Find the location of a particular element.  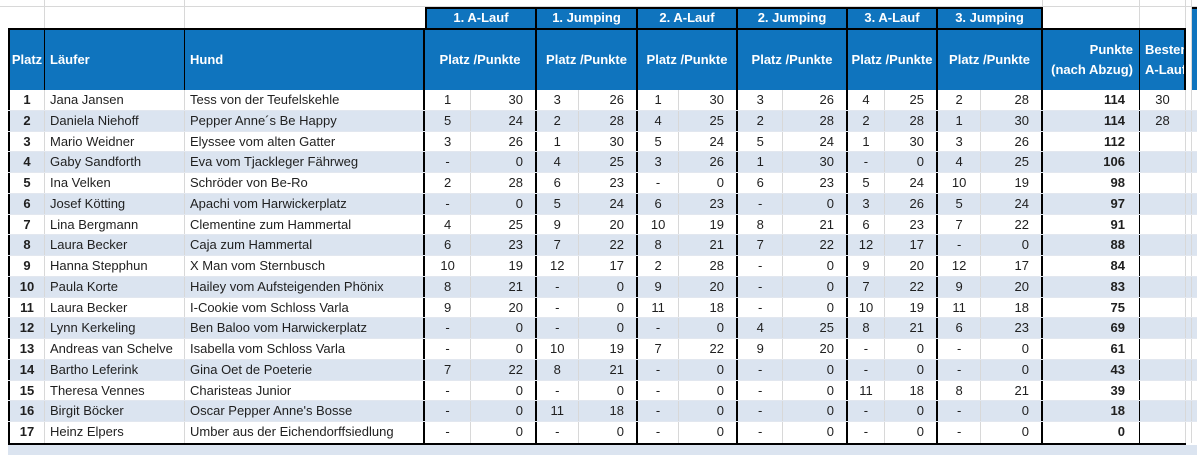

header-platz: Platz is located at coordinates (26, 59).